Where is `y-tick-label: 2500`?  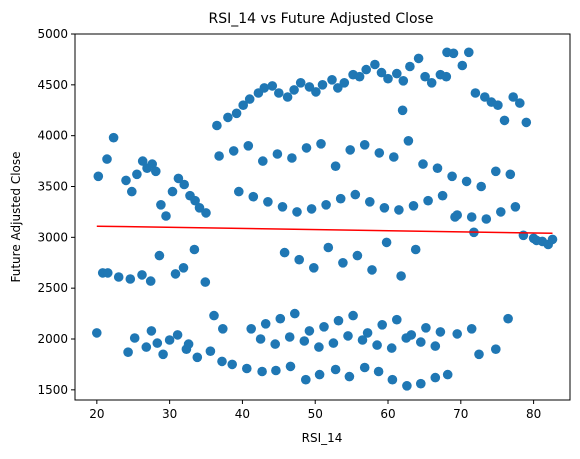 y-tick-label: 2500 is located at coordinates (52, 288).